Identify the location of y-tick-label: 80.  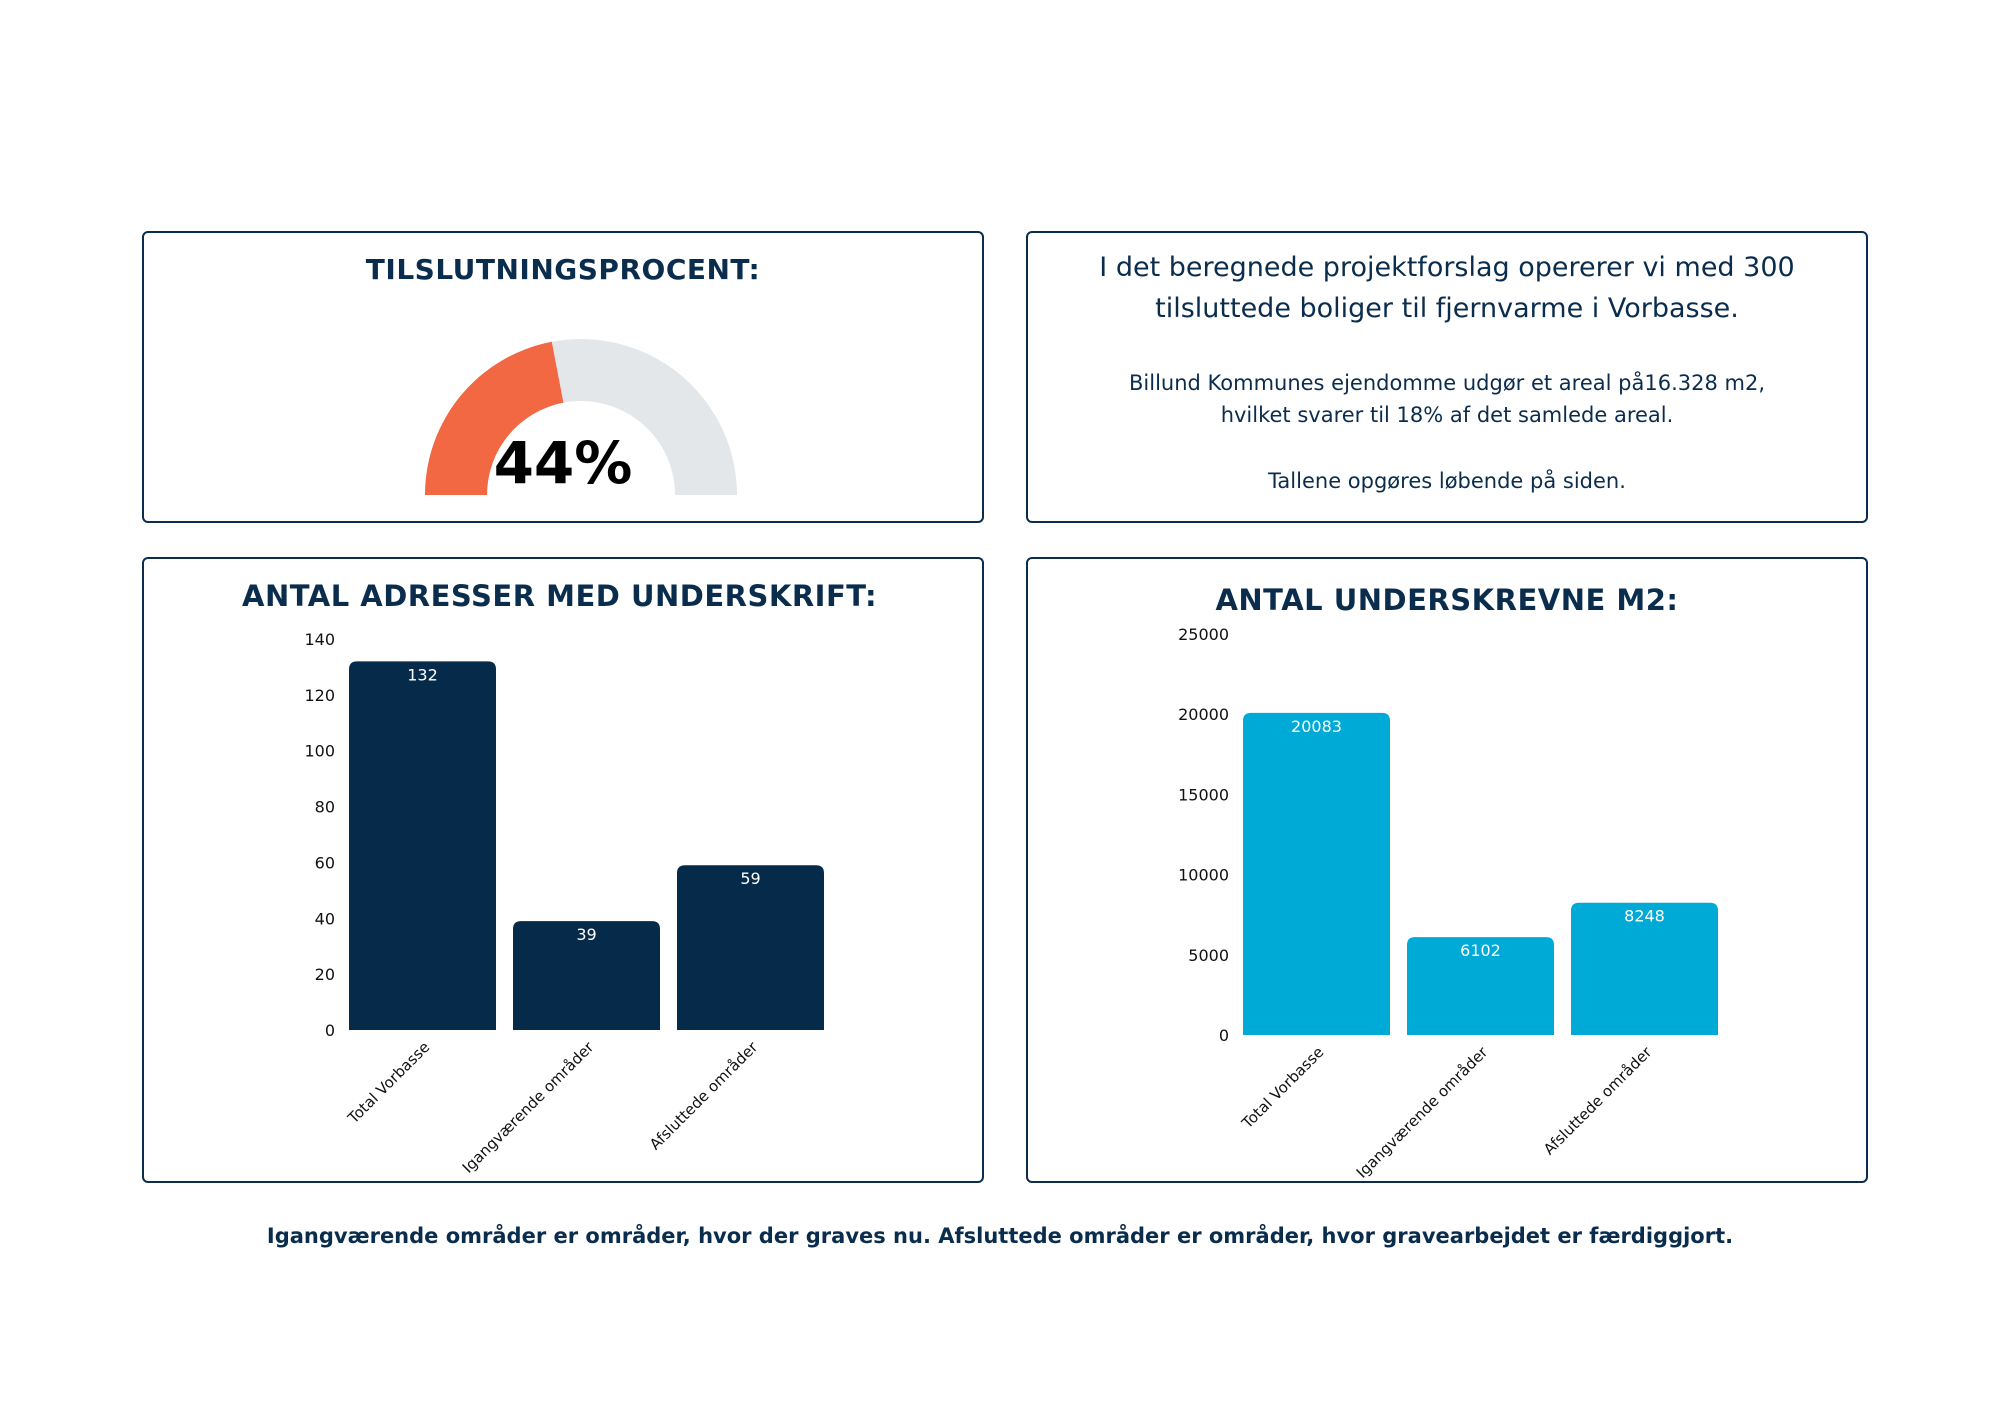
(325, 807).